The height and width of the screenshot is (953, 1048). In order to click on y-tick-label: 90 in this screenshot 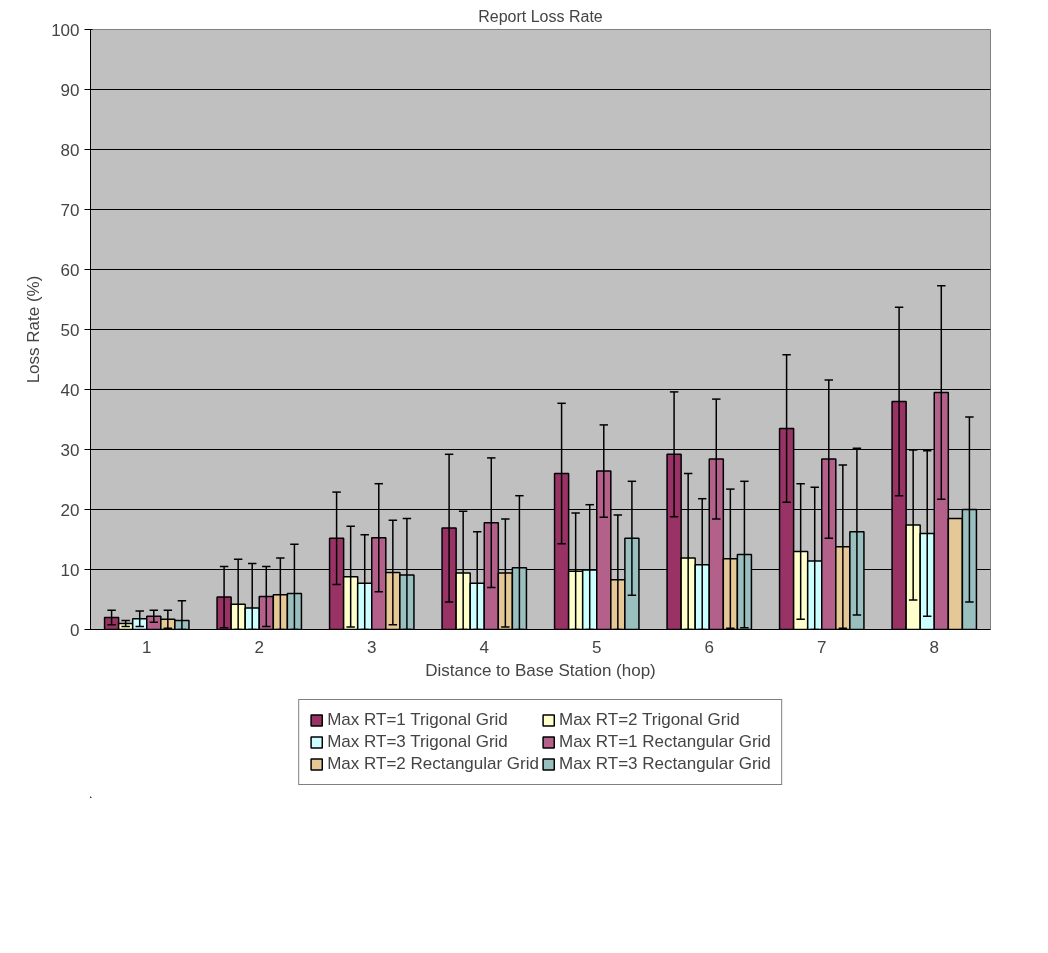, I will do `click(70, 90)`.